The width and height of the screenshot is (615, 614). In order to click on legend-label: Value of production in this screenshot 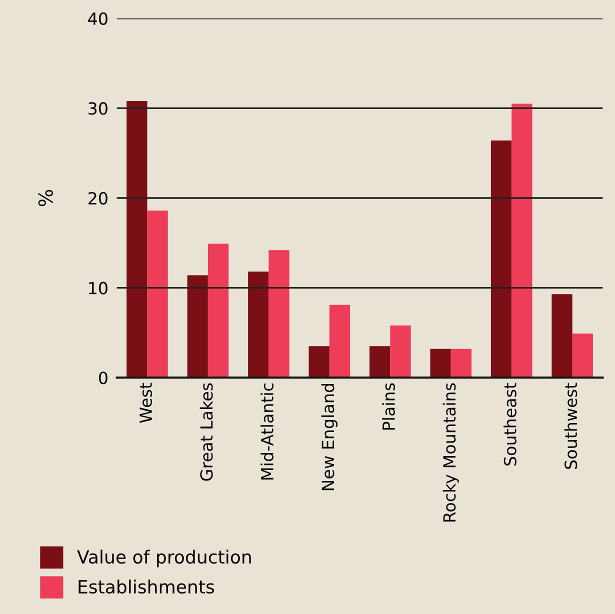, I will do `click(164, 559)`.